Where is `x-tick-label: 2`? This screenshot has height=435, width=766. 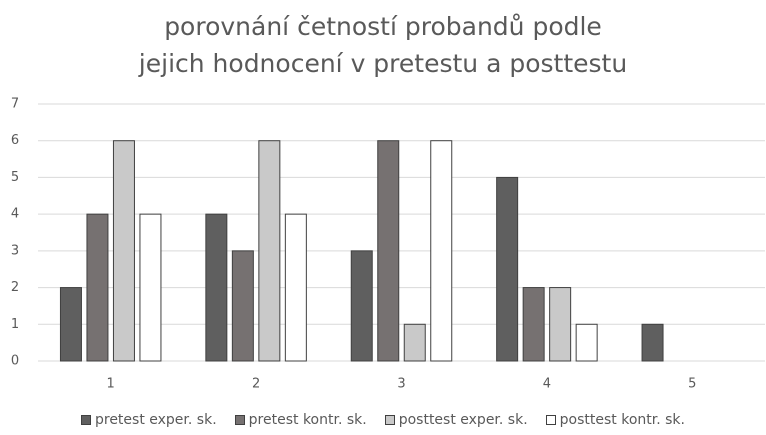
x-tick-label: 2 is located at coordinates (256, 384).